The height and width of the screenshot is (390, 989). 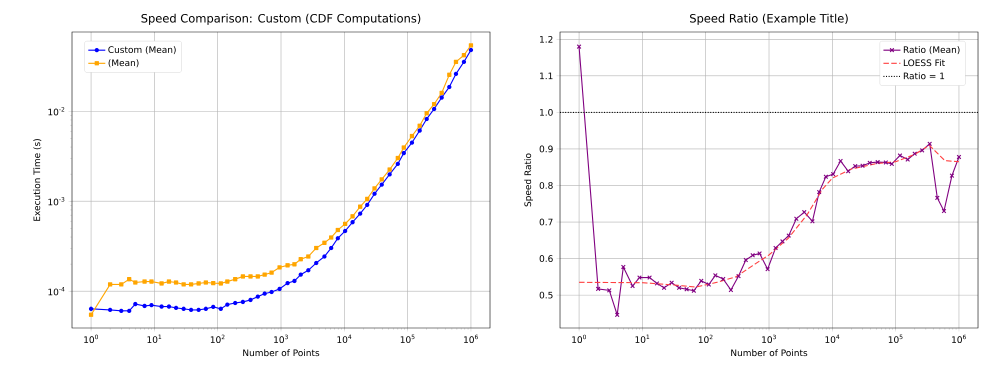 What do you see at coordinates (895, 338) in the screenshot?
I see `x-tick-label: 10$^{5}$` at bounding box center [895, 338].